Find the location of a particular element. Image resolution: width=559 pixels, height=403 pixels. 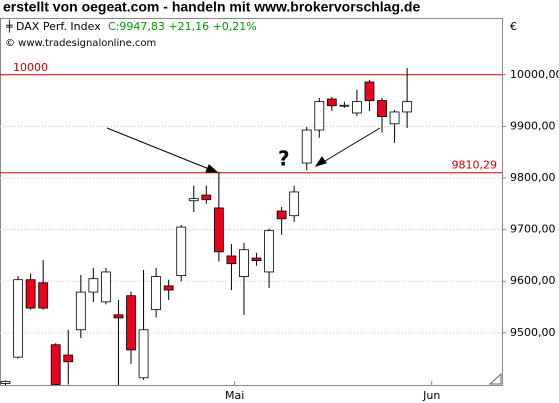

legend-quote: C:9947,83 +21,16 +0,21% is located at coordinates (182, 26).